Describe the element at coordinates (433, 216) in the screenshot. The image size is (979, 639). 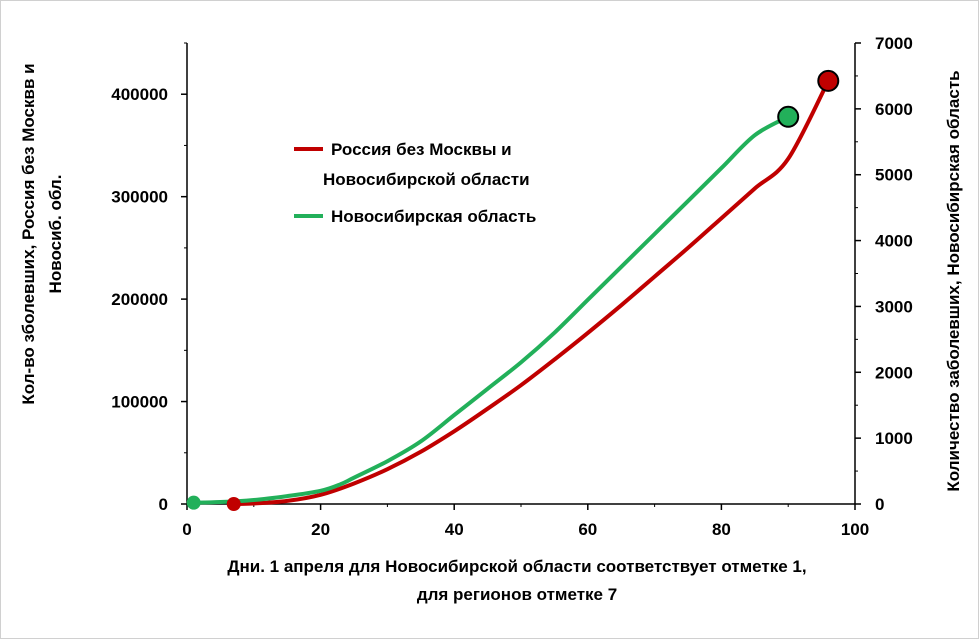
I see `legend-label-novosibirsk: Новосибирская область` at that location.